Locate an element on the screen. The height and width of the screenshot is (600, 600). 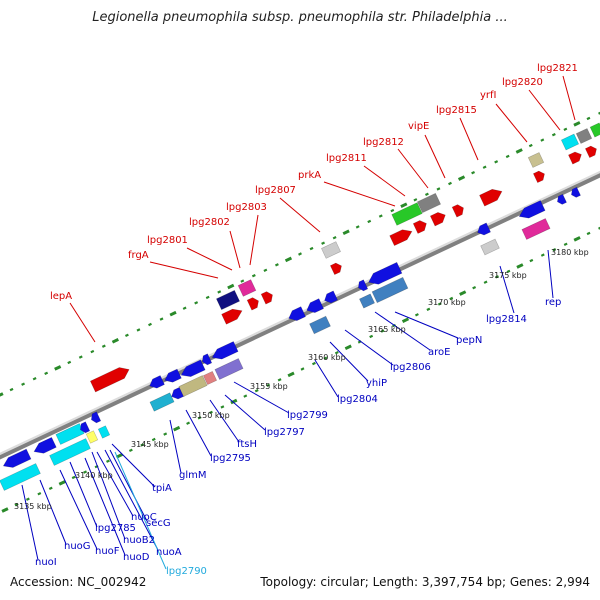
gene-label-lpg2785: lpg2785 is located at coordinates (115, 528).